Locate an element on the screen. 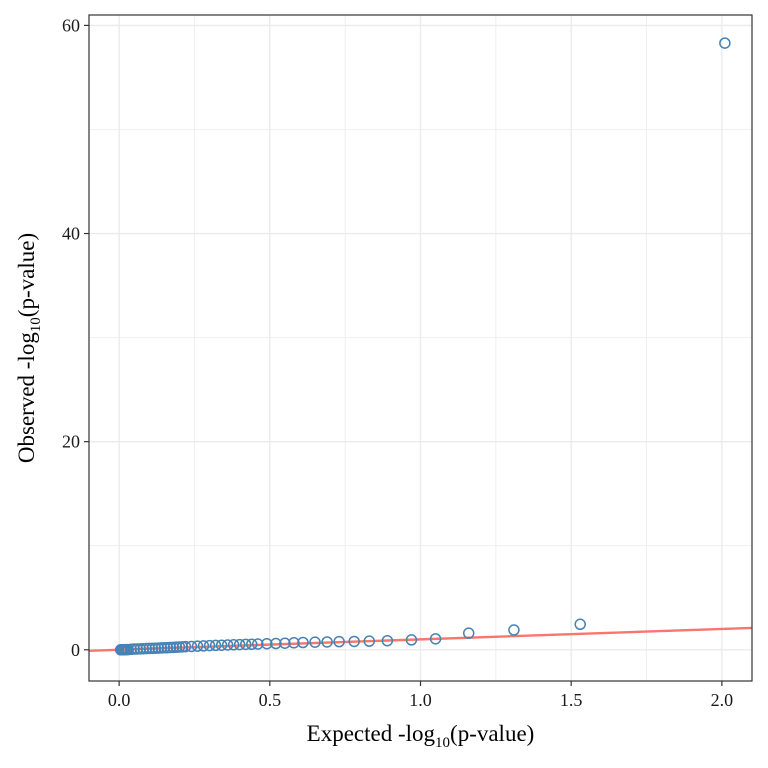 Image resolution: width=768 pixels, height=768 pixels. x-tick-label: 0.0 is located at coordinates (119, 700).